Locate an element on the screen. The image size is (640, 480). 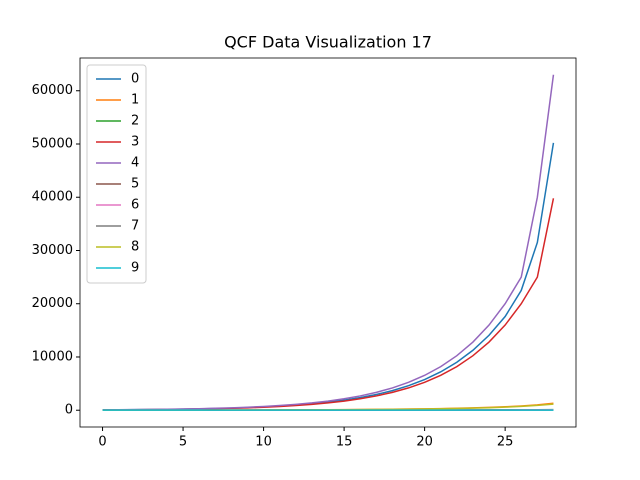
legend-label: 9 is located at coordinates (135, 268).